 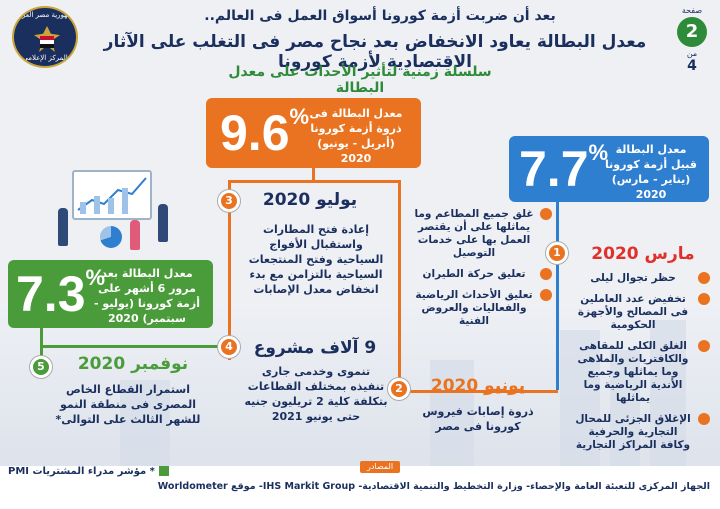 What do you see at coordinates (163, 471) in the screenshot?
I see `star-icon` at bounding box center [163, 471].